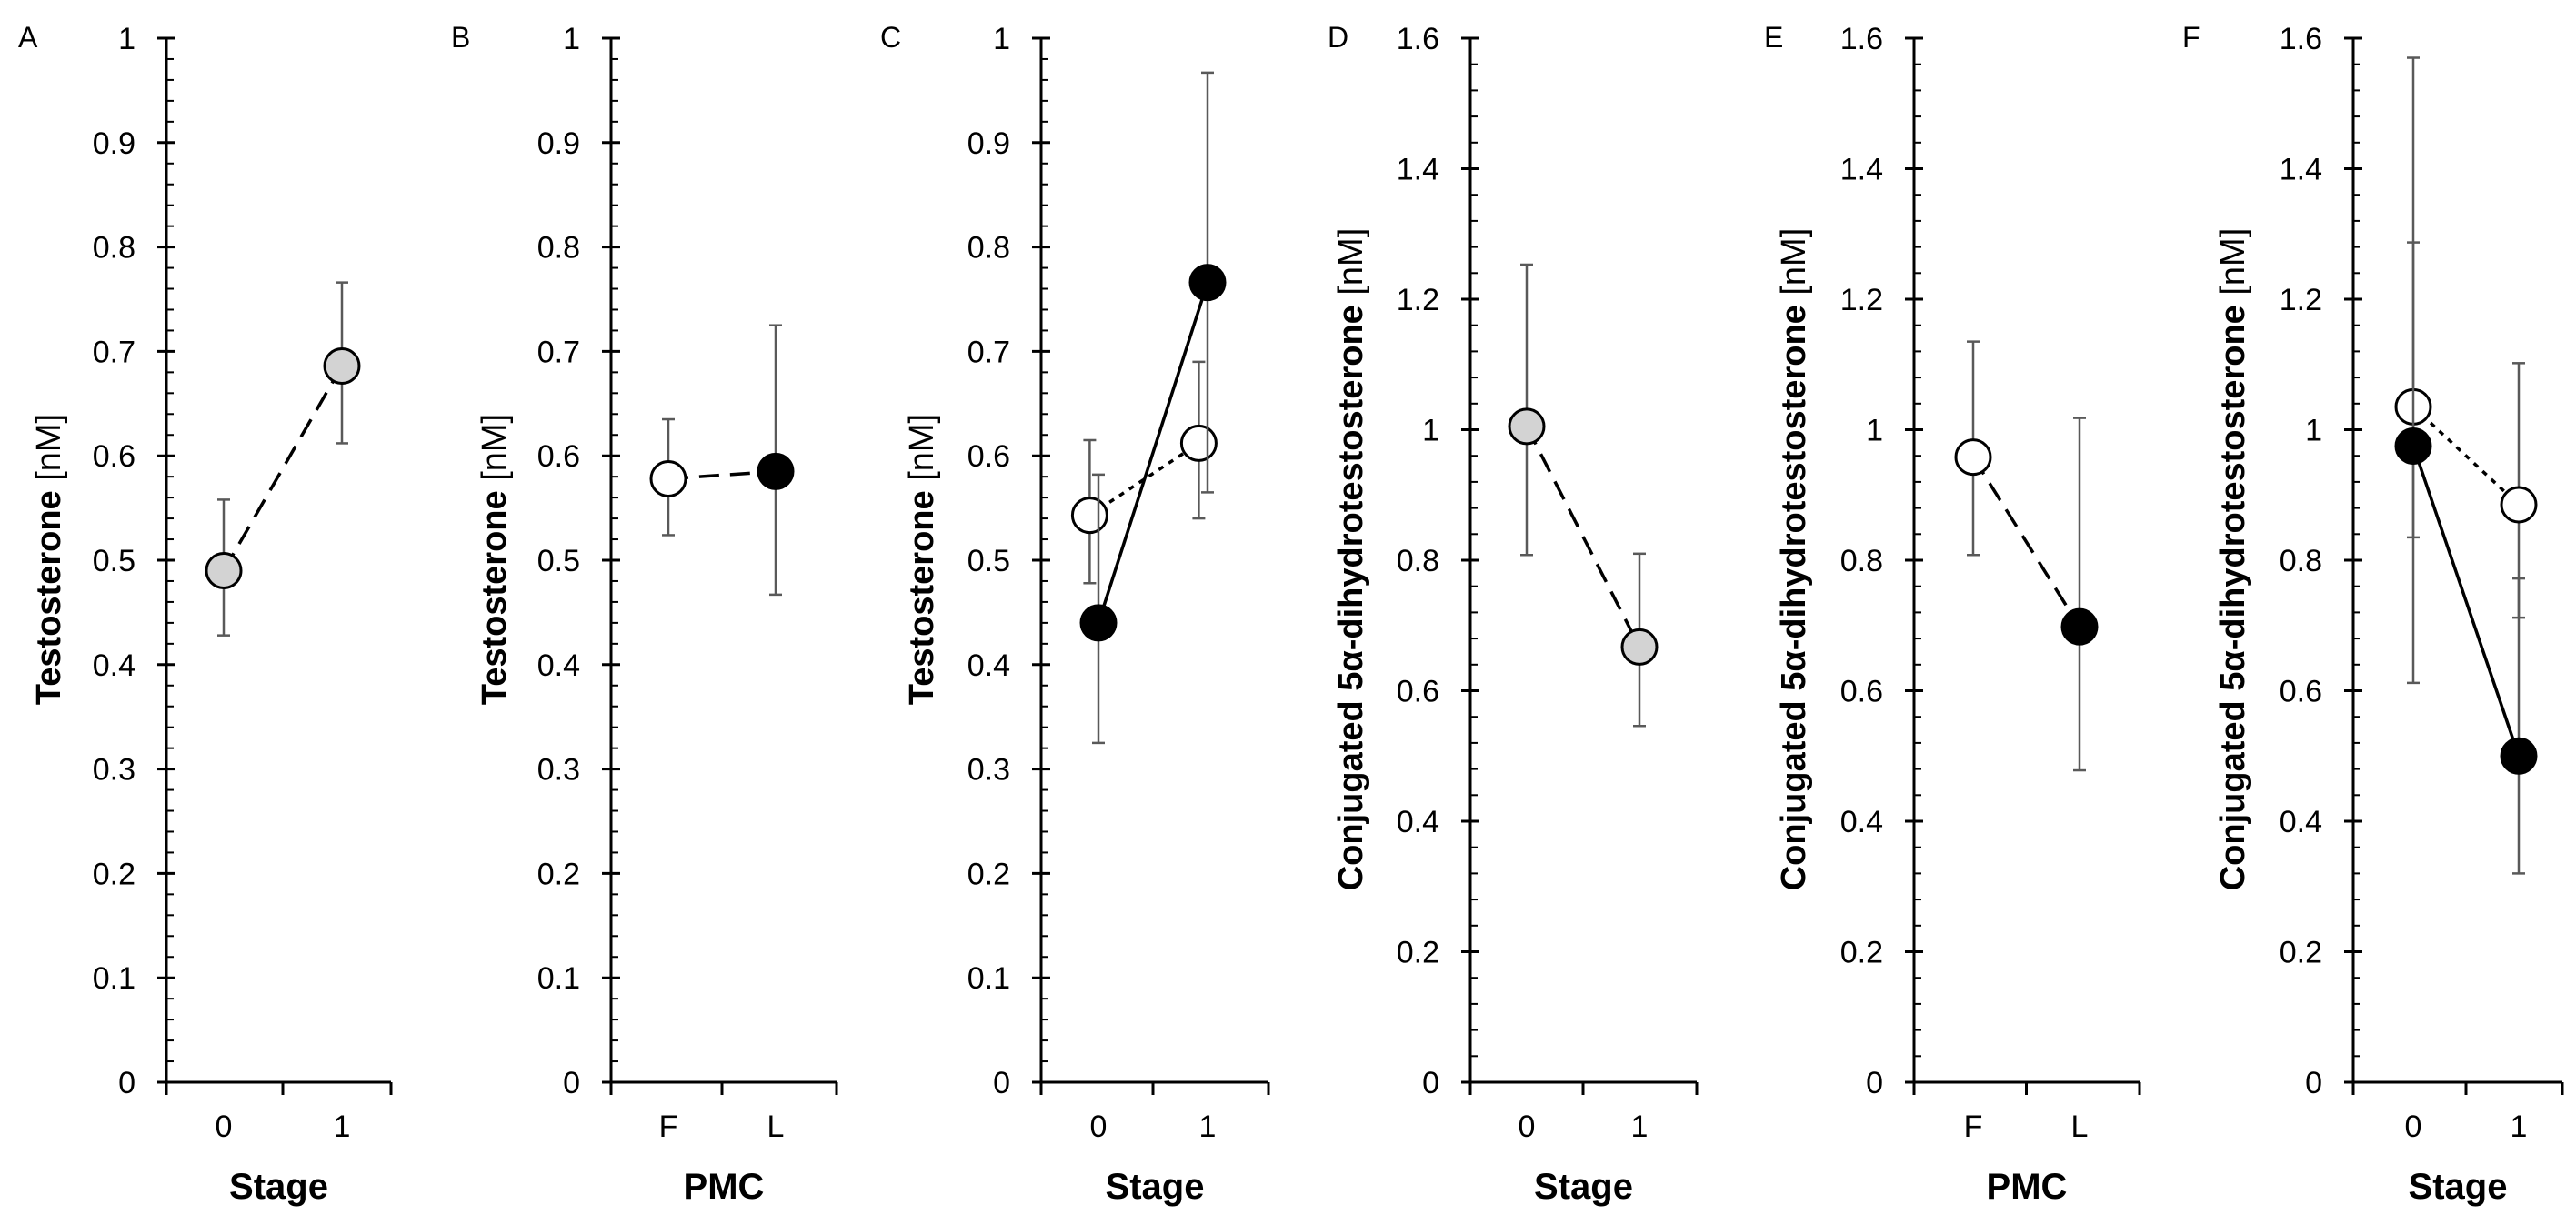 The width and height of the screenshot is (2576, 1225). Describe the element at coordinates (2080, 1127) in the screenshot. I see `x-tick-label: L` at that location.